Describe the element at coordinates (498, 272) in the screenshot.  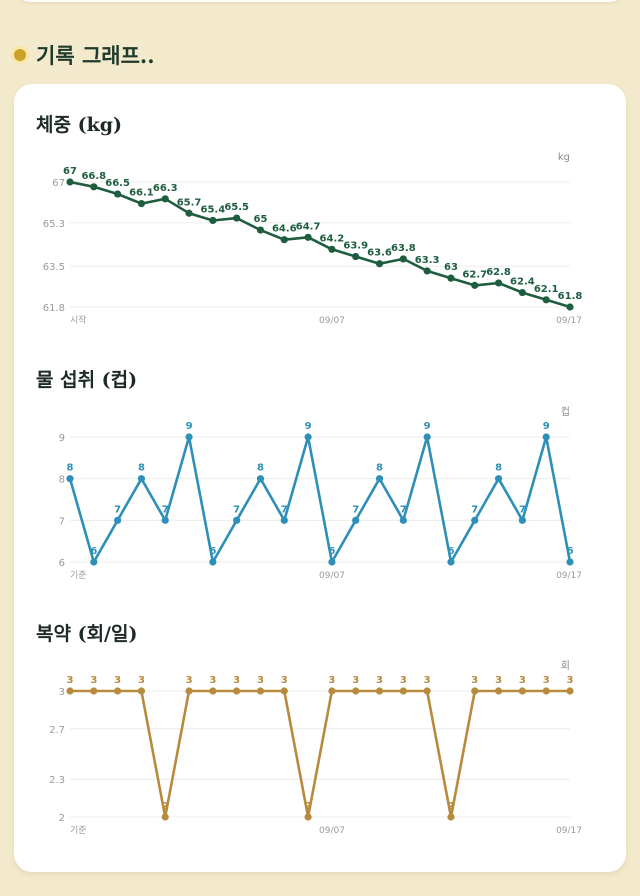
I see `weight-data-label: 62.8` at that location.